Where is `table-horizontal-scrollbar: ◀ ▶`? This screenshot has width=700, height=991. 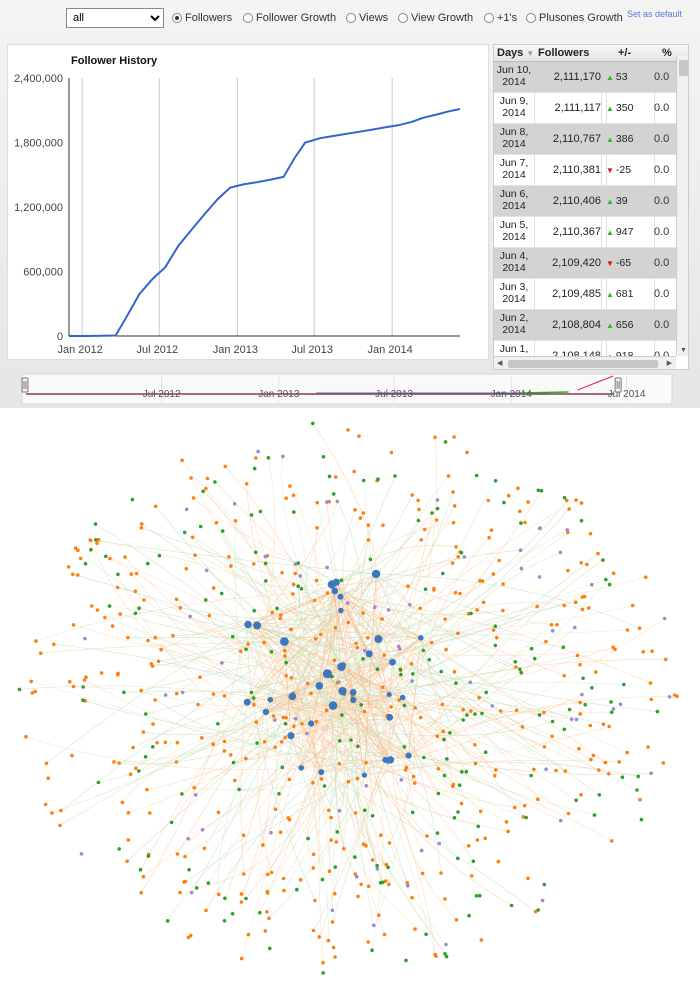 table-horizontal-scrollbar: ◀ ▶ is located at coordinates (585, 362).